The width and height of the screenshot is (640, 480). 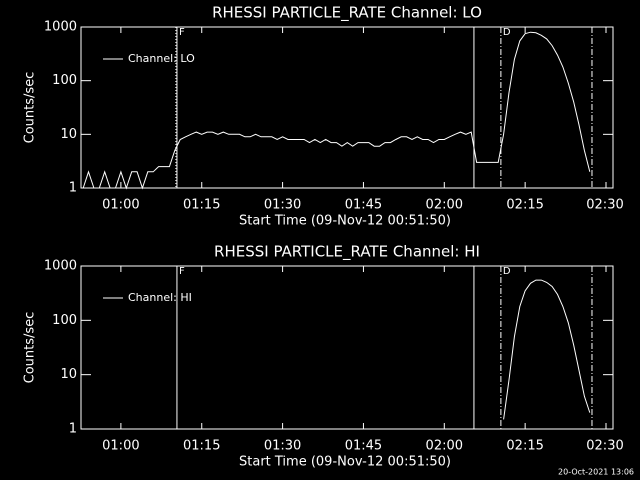 What do you see at coordinates (161, 58) in the screenshot?
I see `legend-label: Channel: LO` at bounding box center [161, 58].